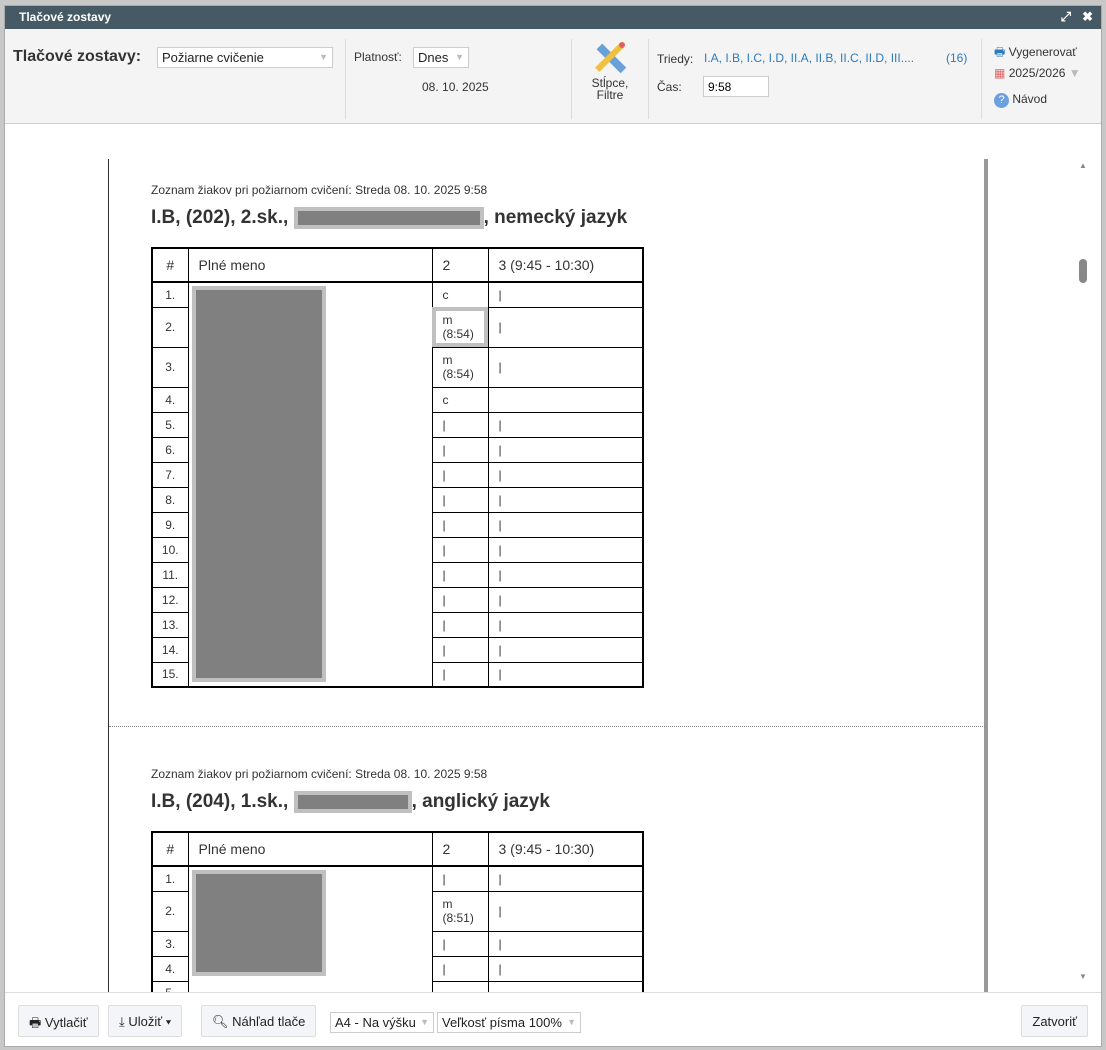 The width and height of the screenshot is (1106, 1050). I want to click on row-number: 5., so click(170, 424).